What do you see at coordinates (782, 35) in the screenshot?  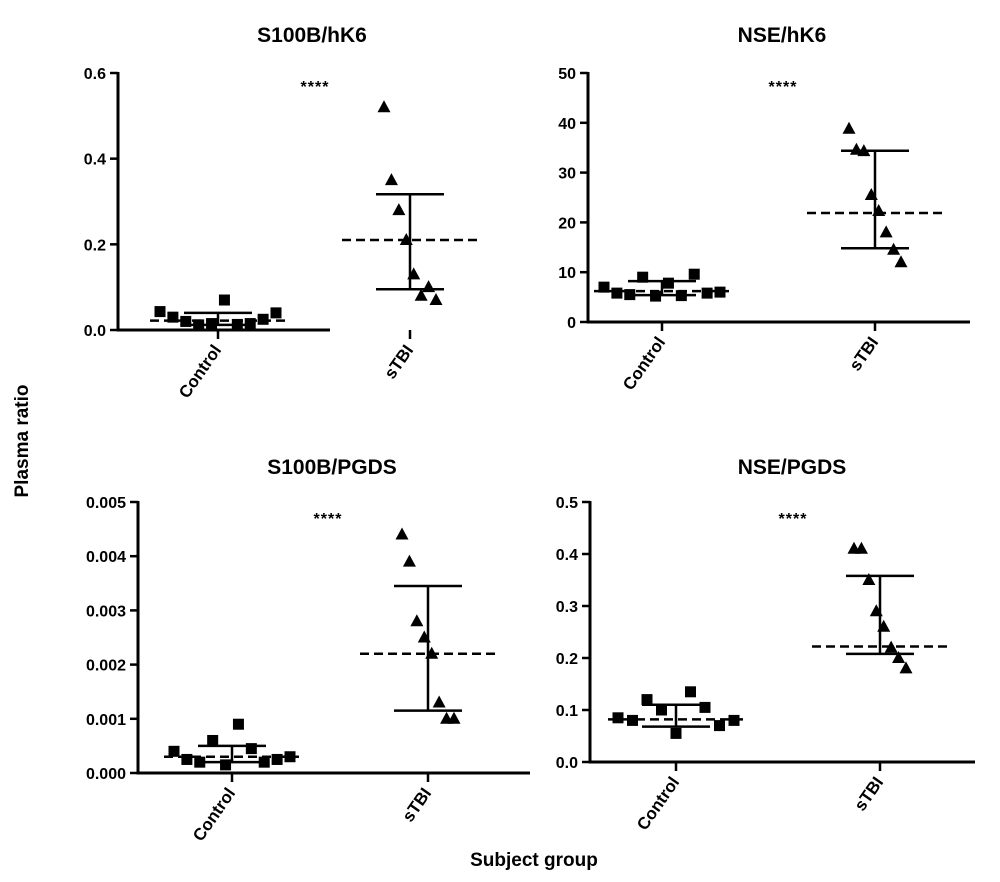 I see `chart-title: NSE/hK6` at bounding box center [782, 35].